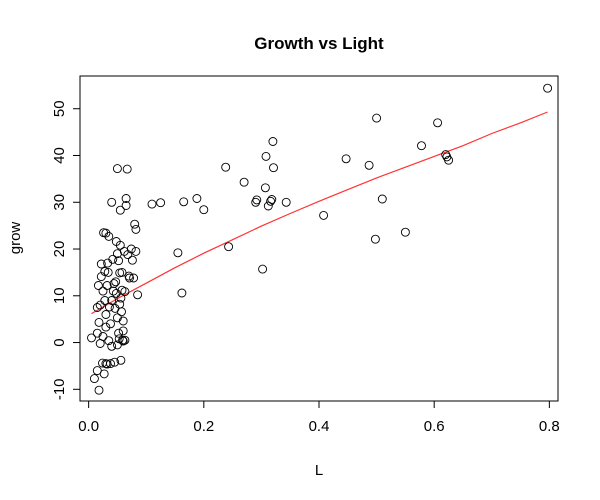 The width and height of the screenshot is (600, 500). Describe the element at coordinates (434, 426) in the screenshot. I see `x-tick-label: 0.6` at that location.